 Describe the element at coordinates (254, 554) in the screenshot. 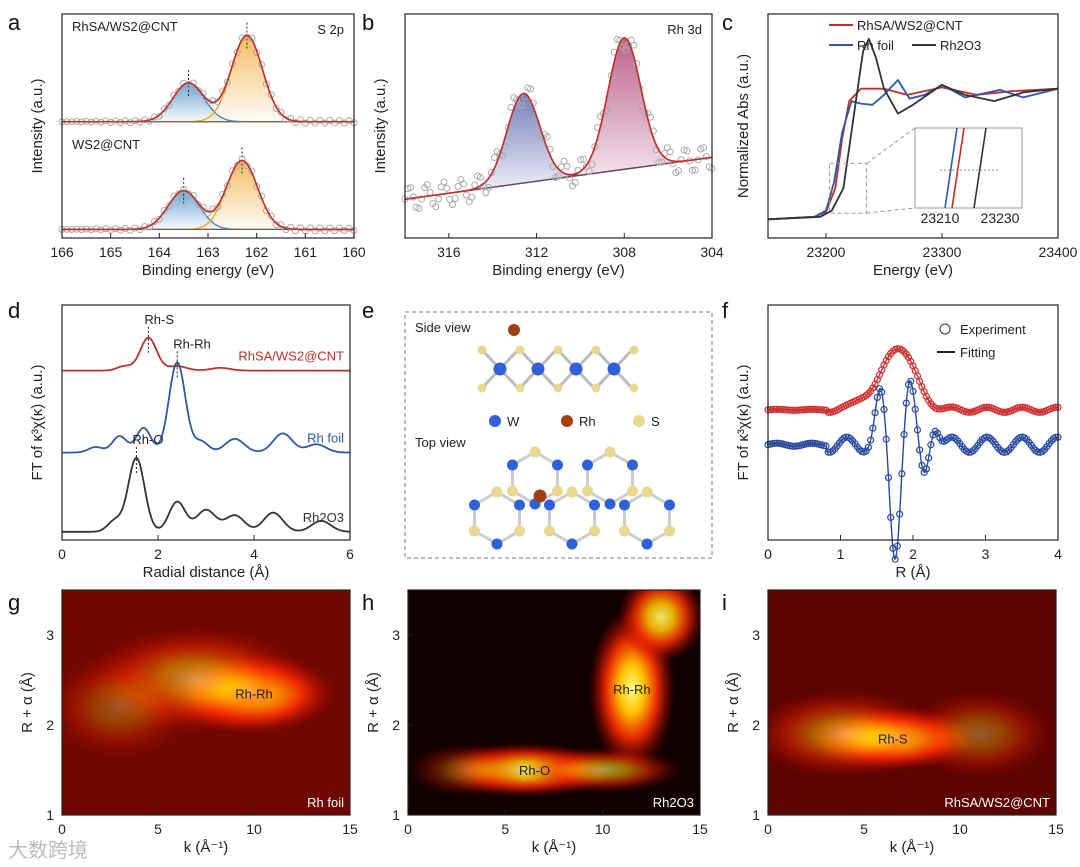

I see `x-tick-label: 4` at that location.